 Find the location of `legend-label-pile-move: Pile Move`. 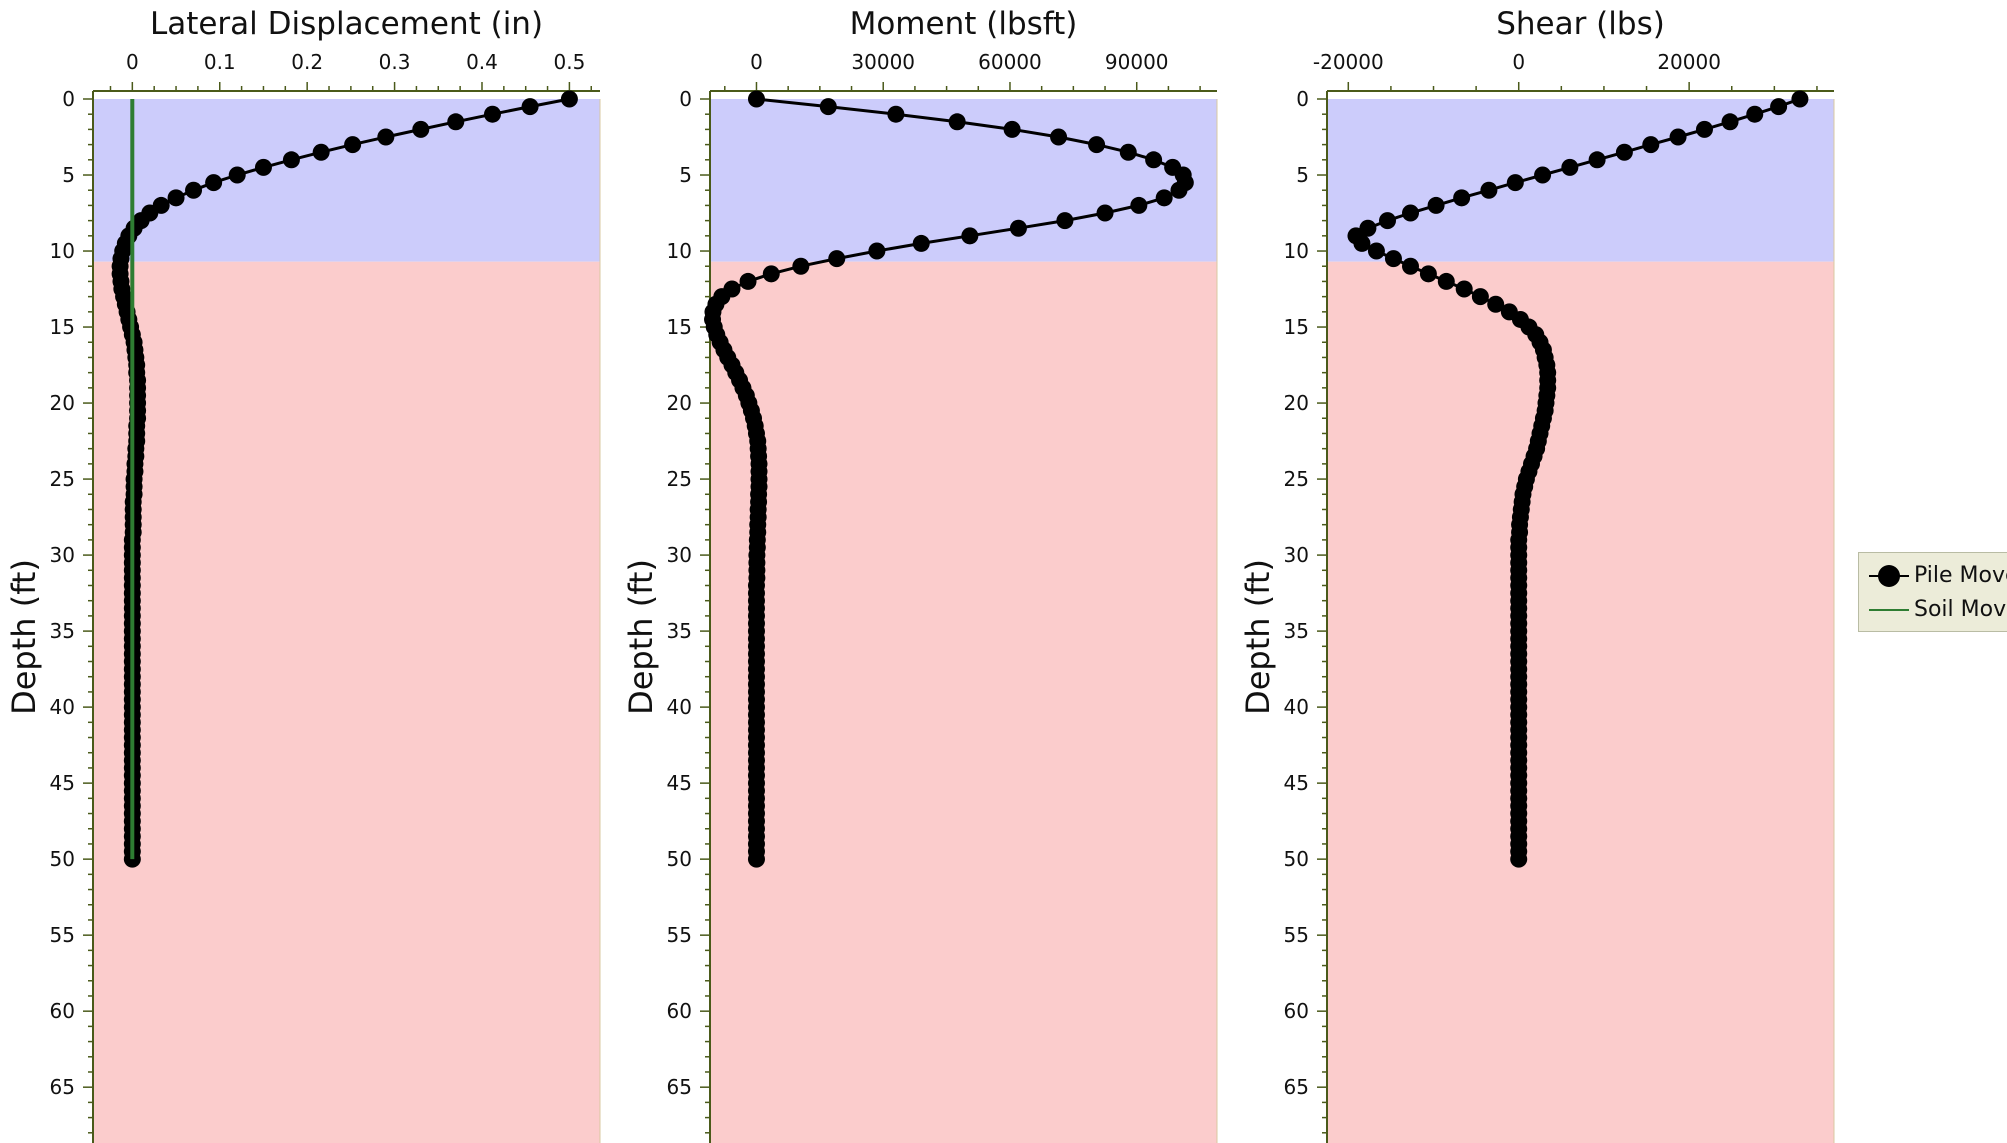

legend-label-pile-move: Pile Move is located at coordinates (1960, 575).